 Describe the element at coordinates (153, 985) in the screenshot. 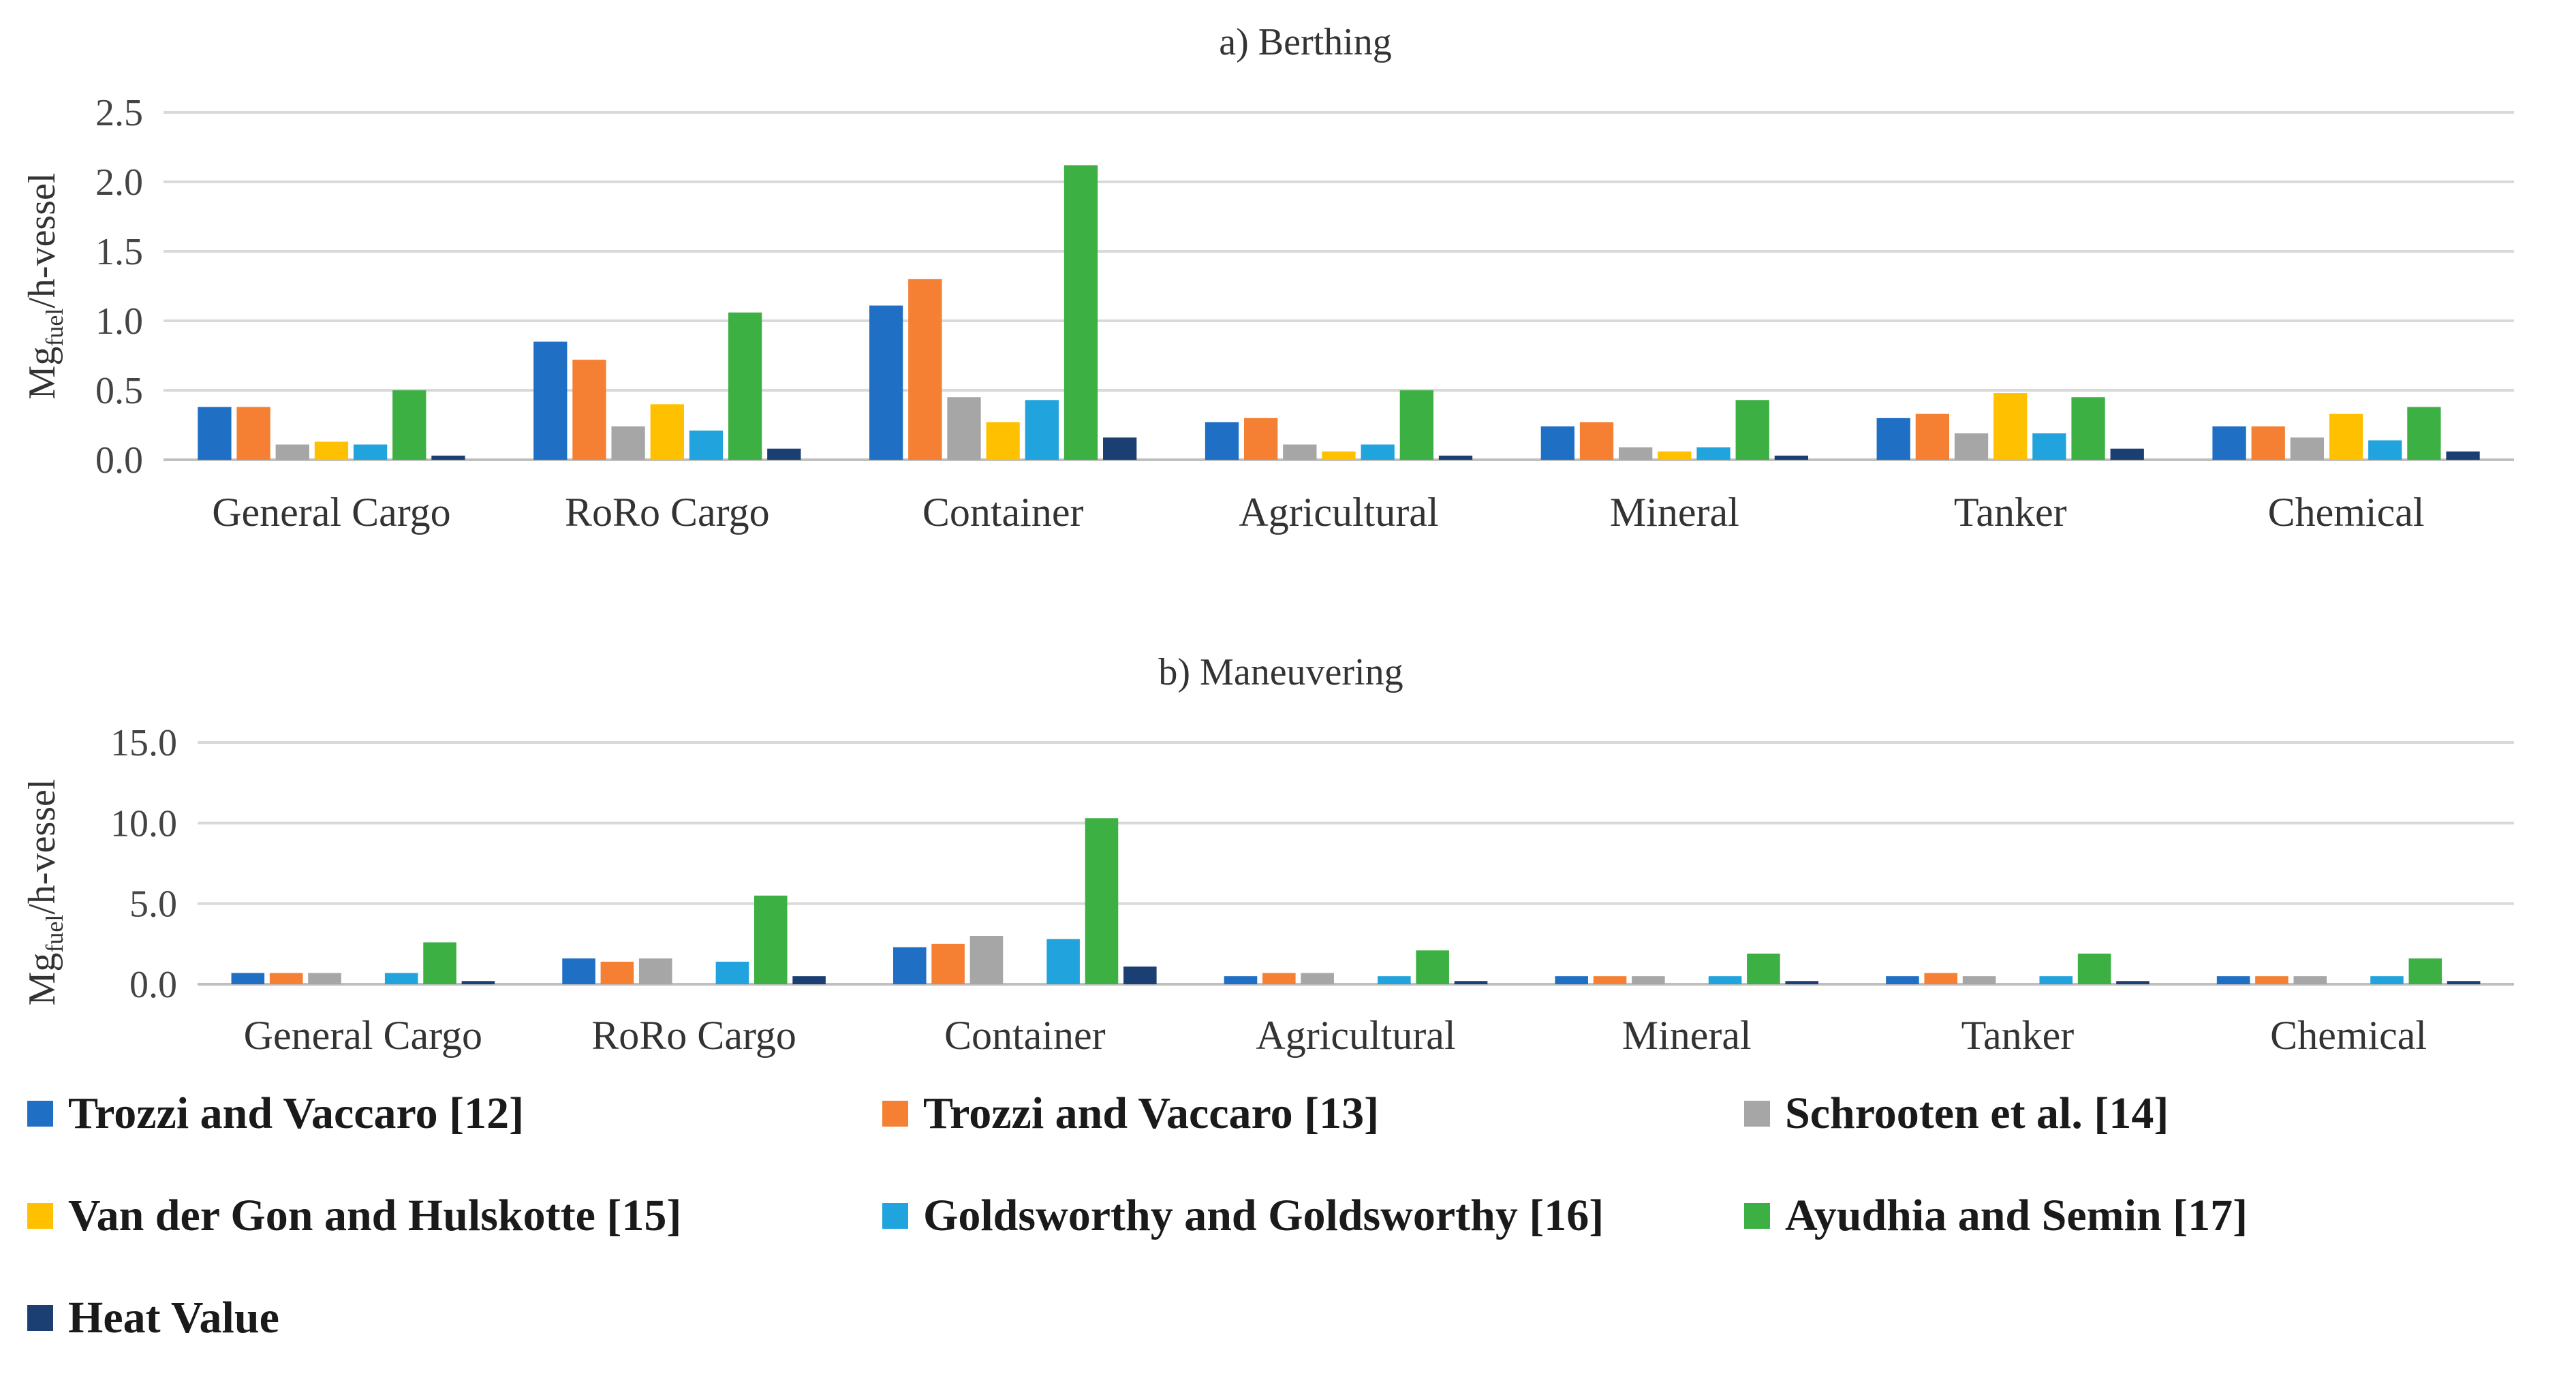

I see `y-tick-label-maneuvering: 0.0` at that location.